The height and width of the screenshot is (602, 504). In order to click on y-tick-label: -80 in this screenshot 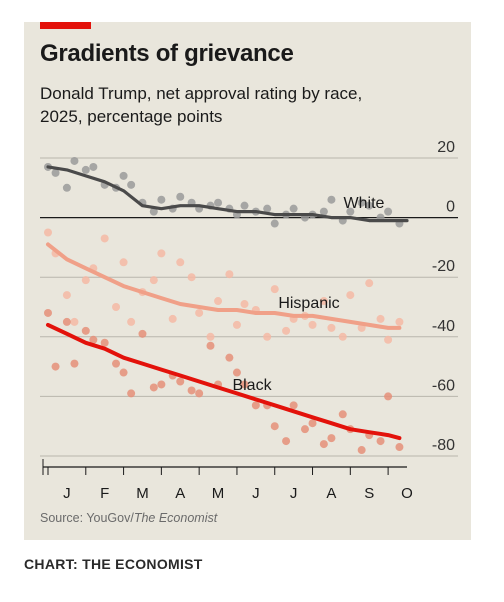, I will do `click(443, 445)`.